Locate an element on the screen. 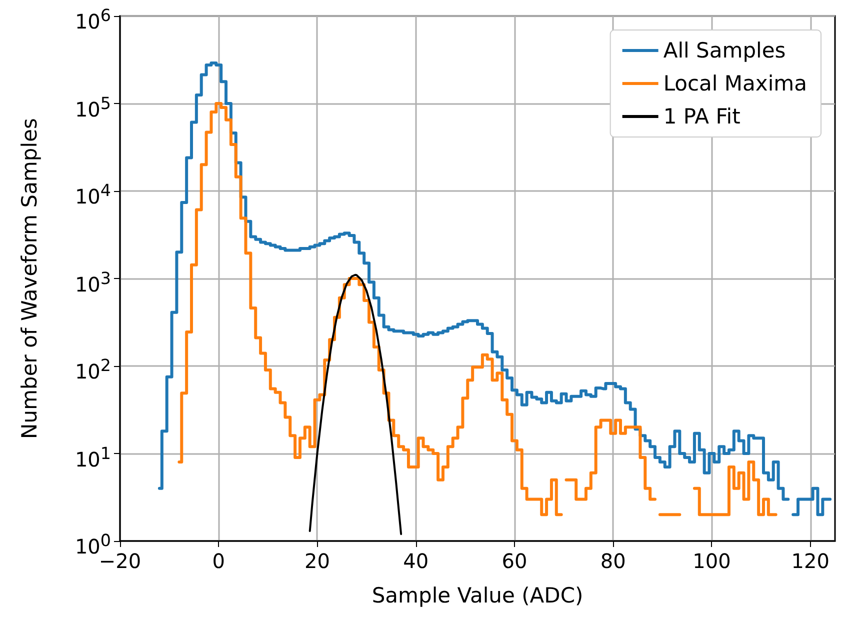 The width and height of the screenshot is (849, 626). legend-label: 1 PA Fit is located at coordinates (701, 116).